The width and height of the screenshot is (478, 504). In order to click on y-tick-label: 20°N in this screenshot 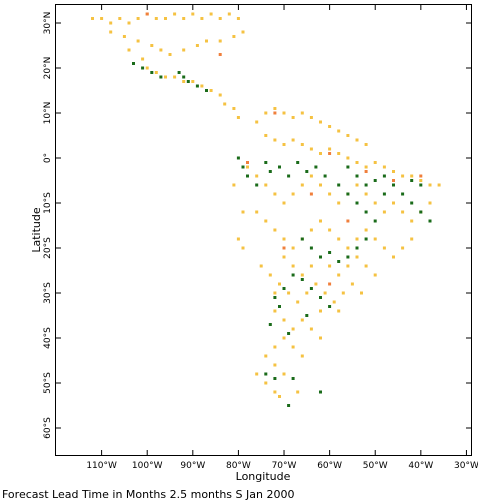, I will do `click(48, 68)`.